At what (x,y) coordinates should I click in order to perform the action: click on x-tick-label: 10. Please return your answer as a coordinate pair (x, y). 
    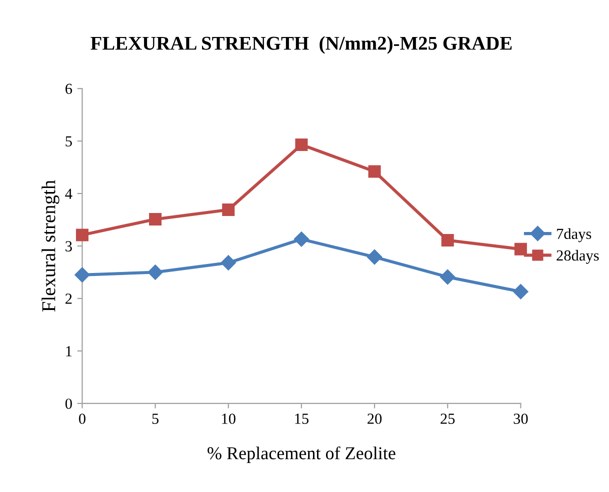
    Looking at the image, I should click on (229, 419).